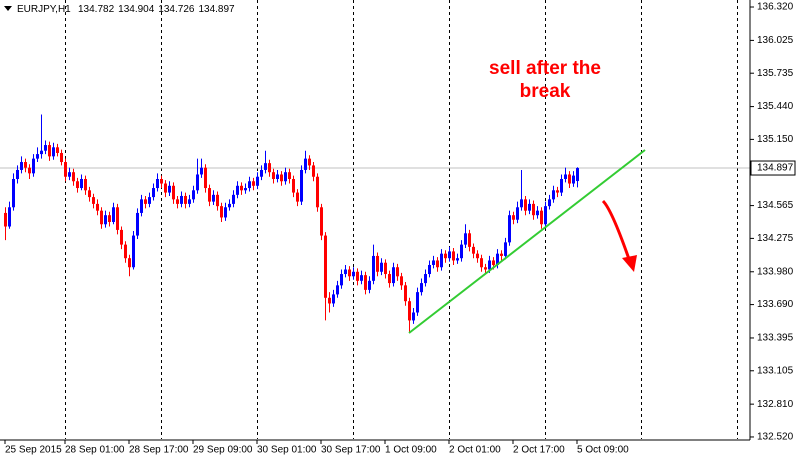 The height and width of the screenshot is (459, 796). What do you see at coordinates (775, 73) in the screenshot?
I see `y-tick-label: 135.735` at bounding box center [775, 73].